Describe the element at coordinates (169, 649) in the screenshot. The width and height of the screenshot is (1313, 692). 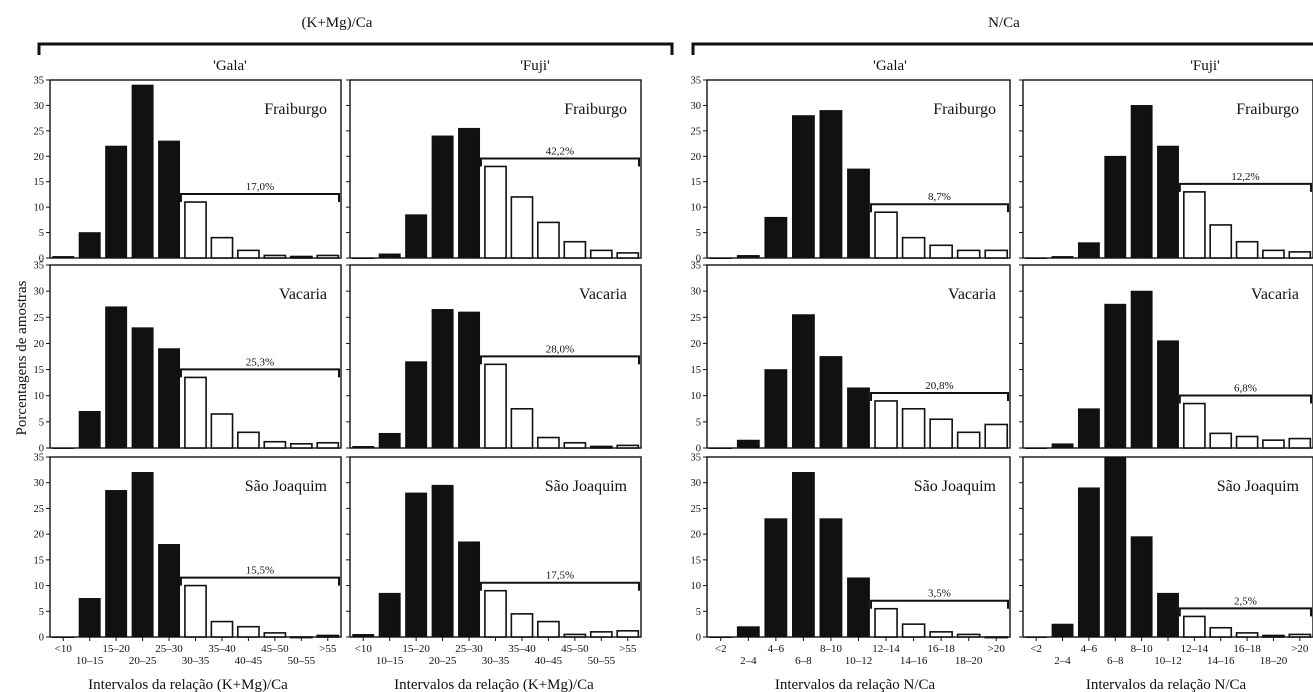
I see `x-tick-label-km-gala-25-30: 25–30` at that location.